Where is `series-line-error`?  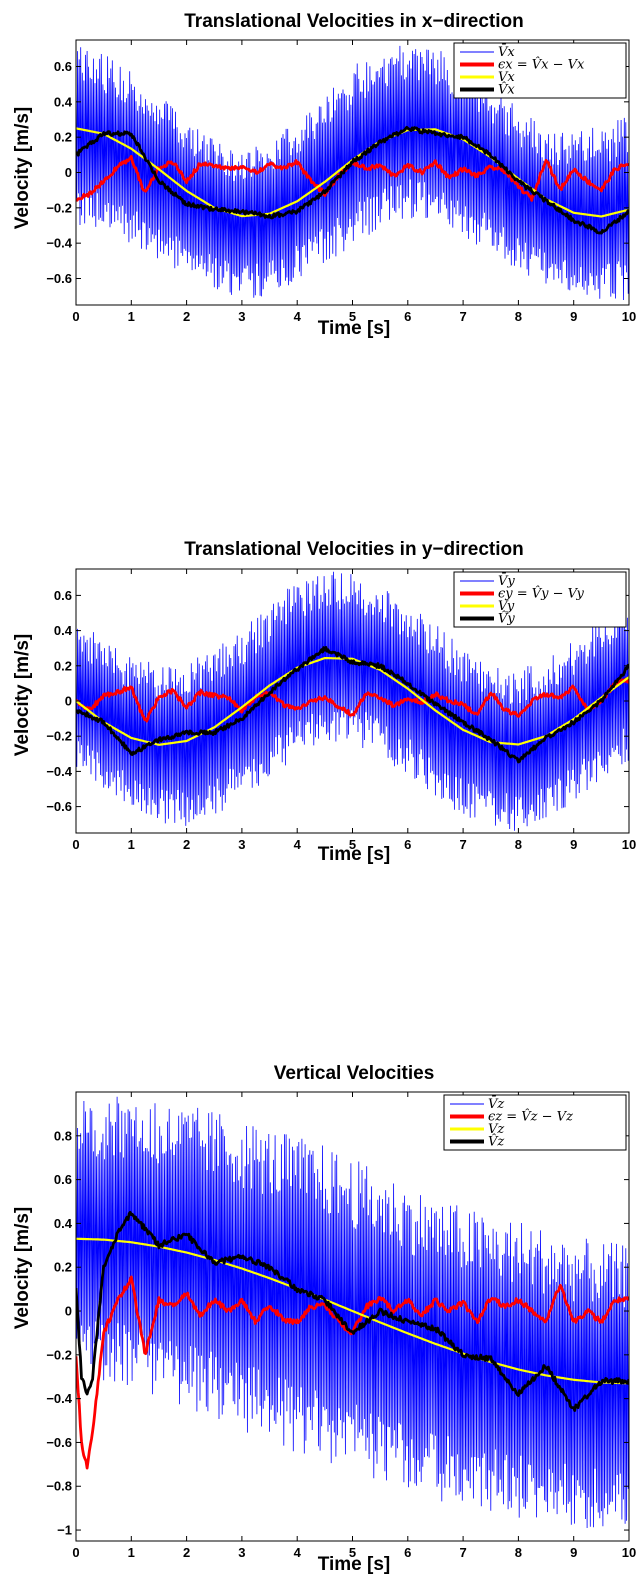 series-line-error is located at coordinates (352, 700).